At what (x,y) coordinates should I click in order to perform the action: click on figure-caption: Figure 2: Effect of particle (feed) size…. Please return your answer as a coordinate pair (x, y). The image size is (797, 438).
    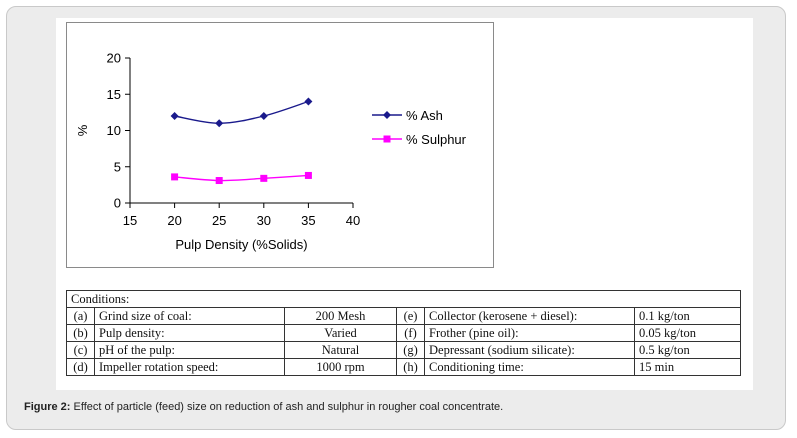
    Looking at the image, I should click on (263, 407).